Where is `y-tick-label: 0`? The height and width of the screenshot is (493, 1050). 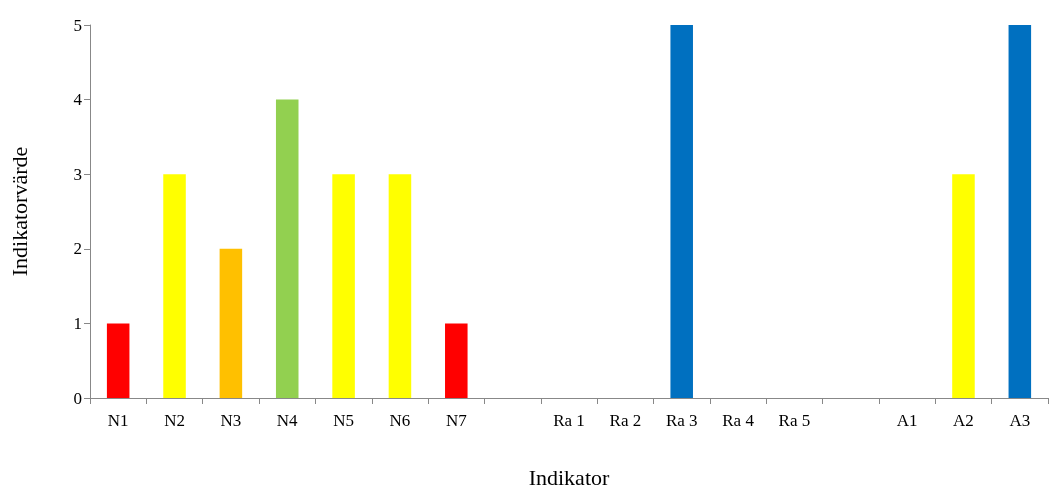
y-tick-label: 0 is located at coordinates (77, 398).